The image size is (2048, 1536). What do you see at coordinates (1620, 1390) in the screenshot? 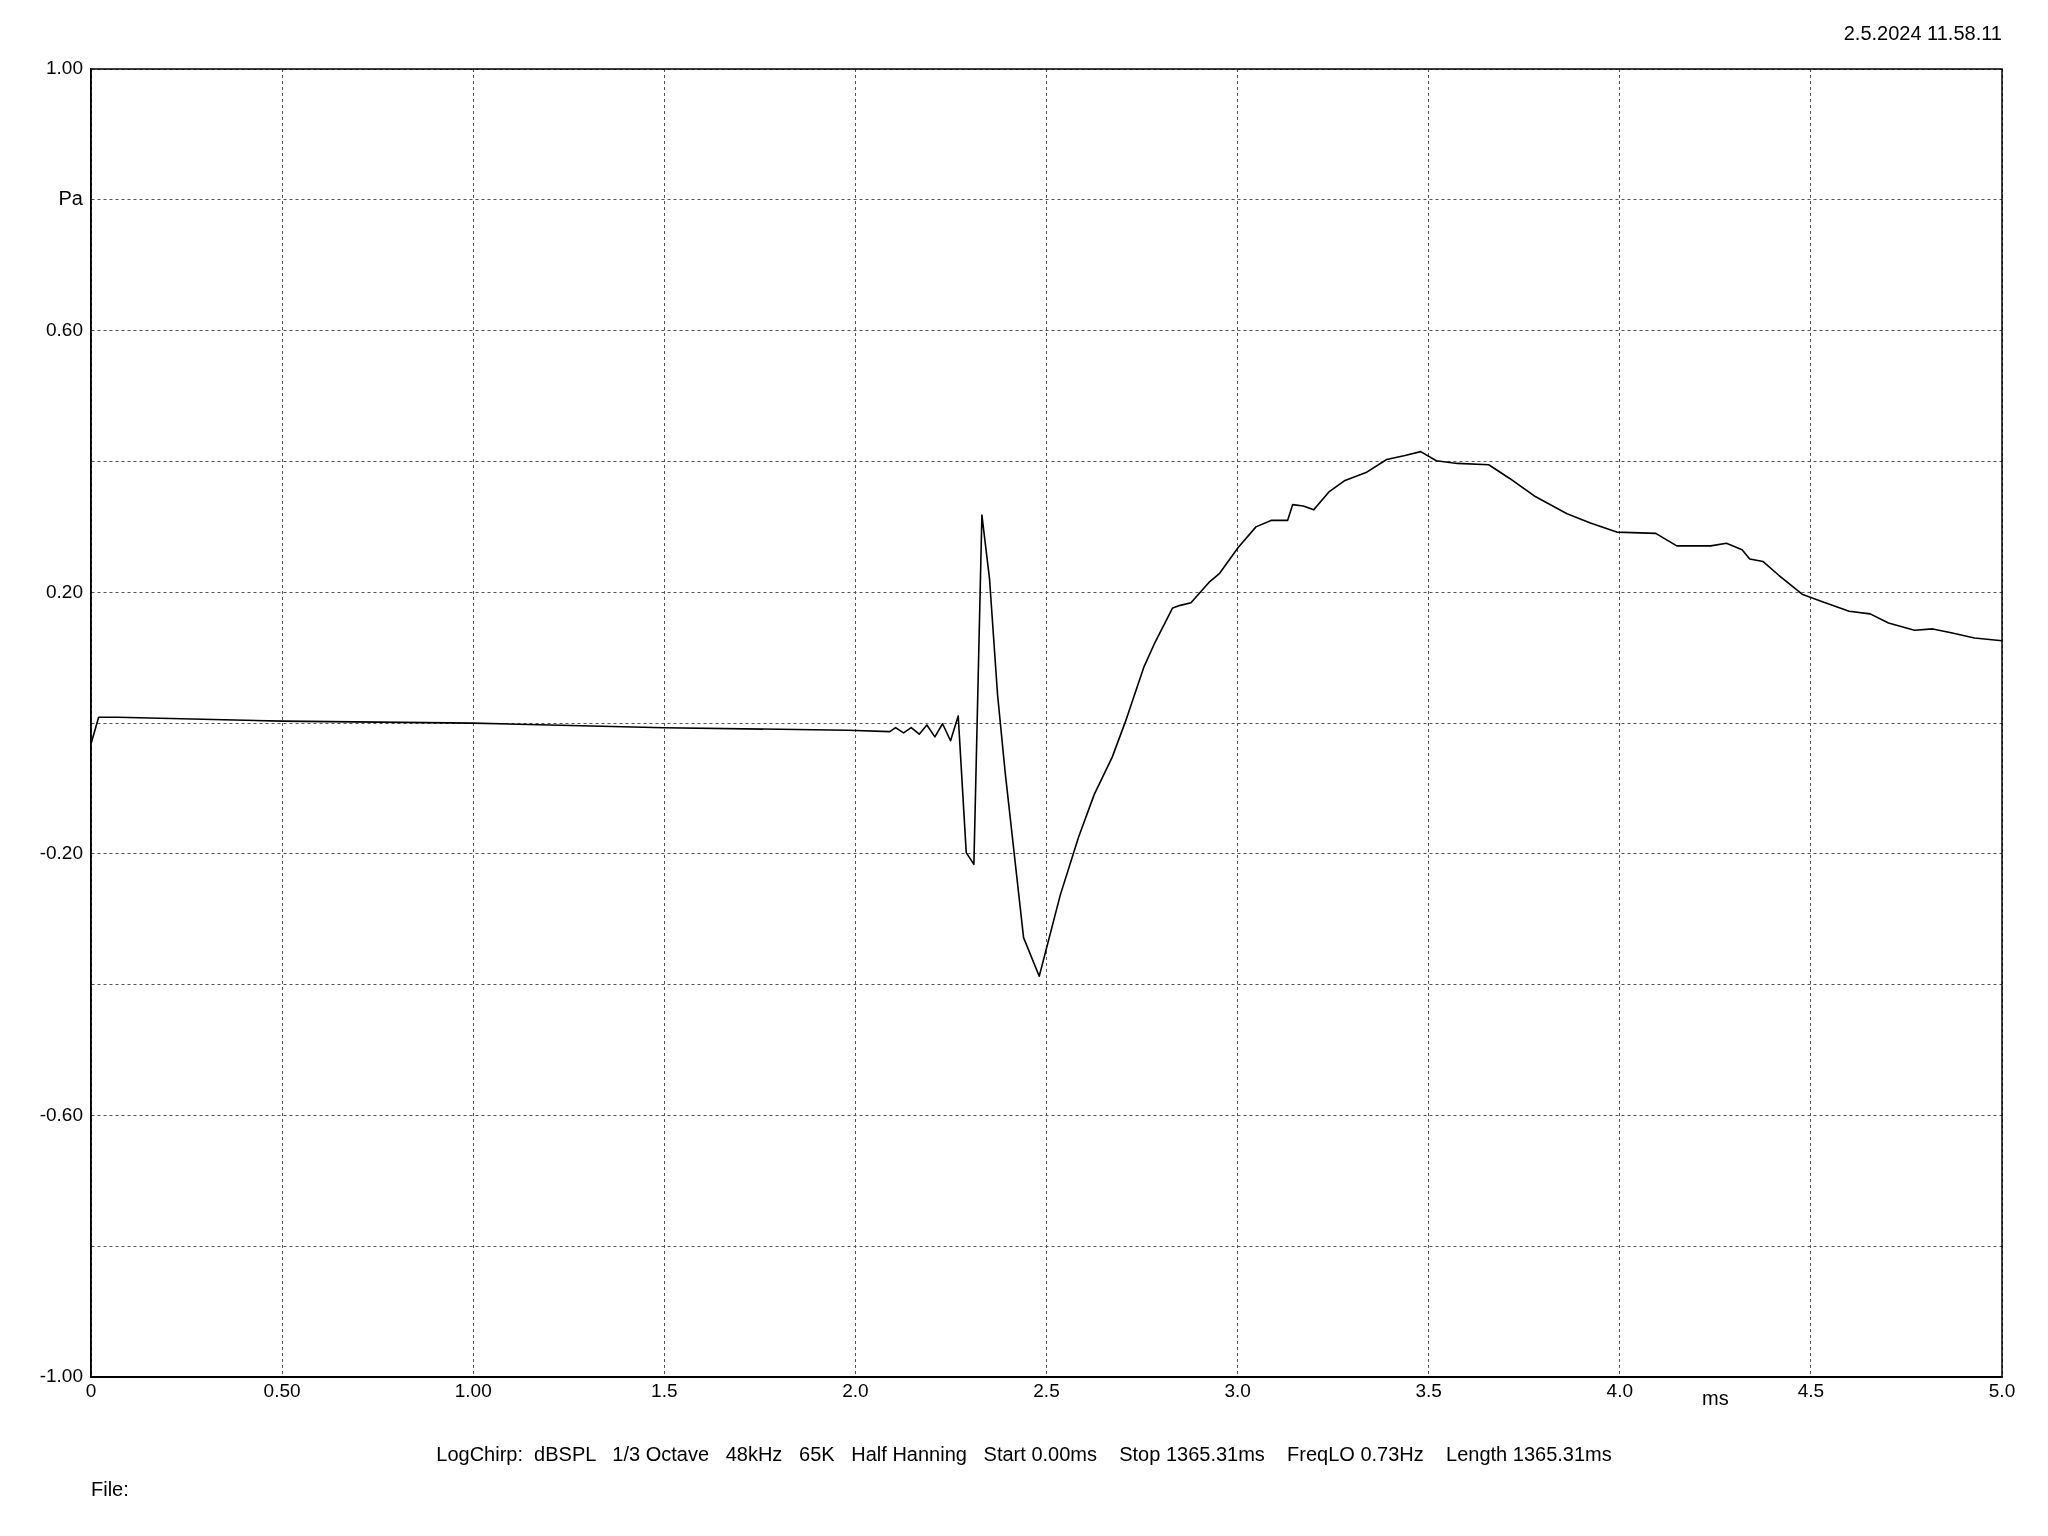
I see `x-tick-label: 4.0` at bounding box center [1620, 1390].